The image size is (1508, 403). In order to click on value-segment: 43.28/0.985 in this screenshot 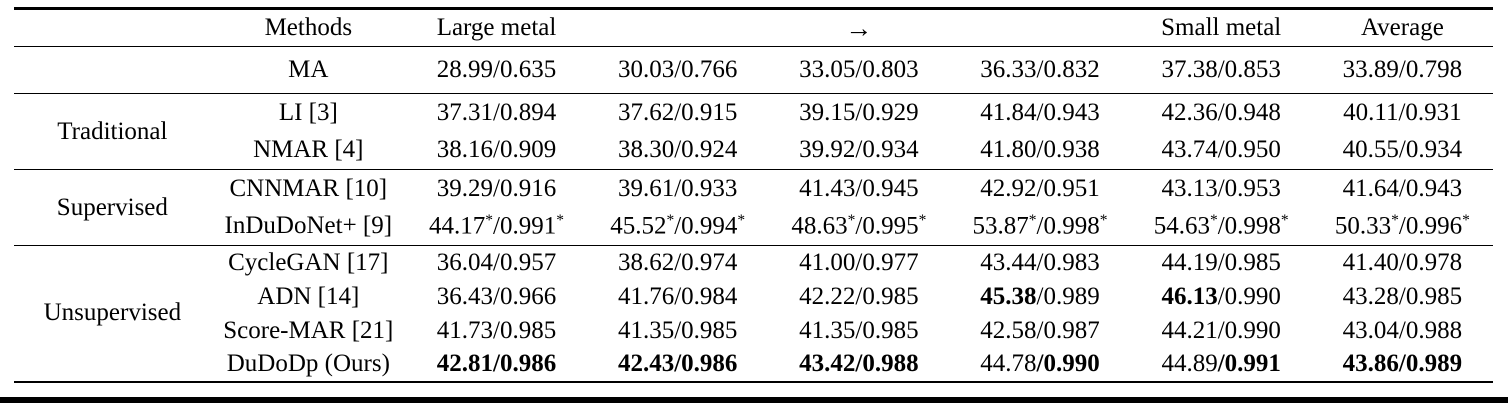, I will do `click(1402, 296)`.